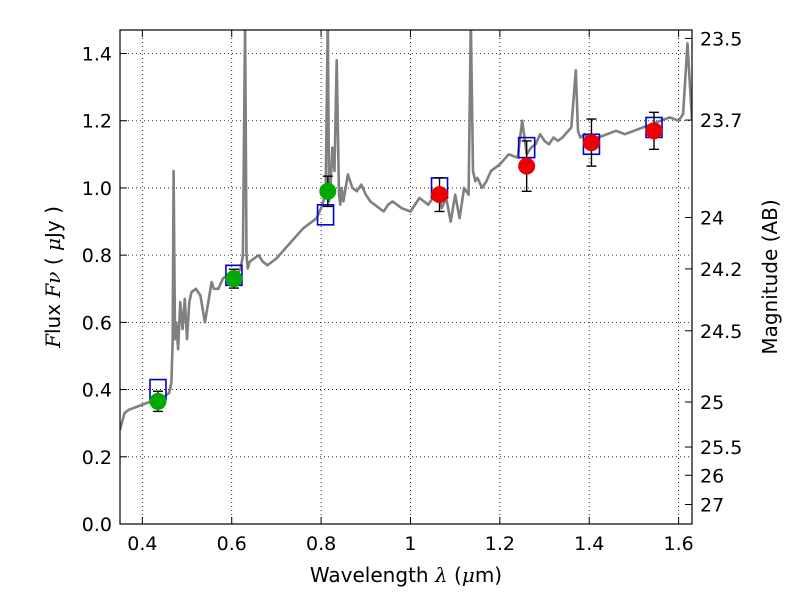 The width and height of the screenshot is (800, 600). Describe the element at coordinates (712, 219) in the screenshot. I see `y2-tick-label: 24` at that location.